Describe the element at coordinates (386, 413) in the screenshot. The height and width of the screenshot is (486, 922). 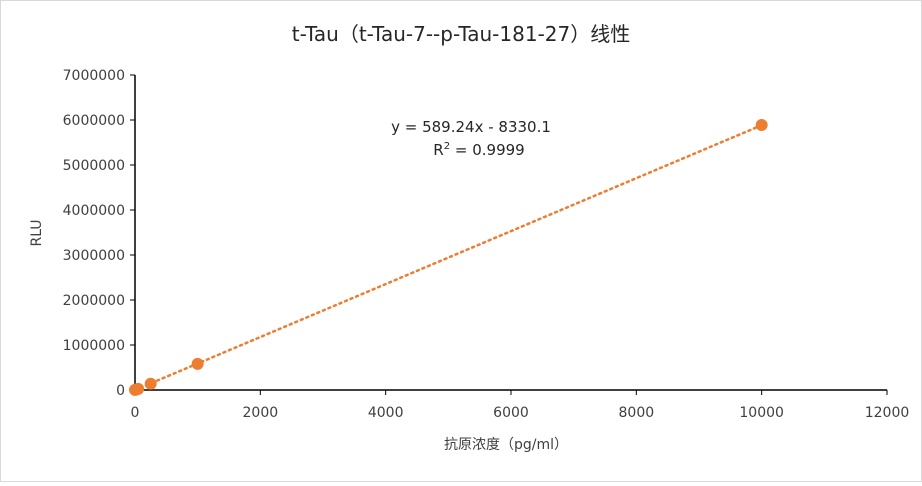
I see `x-tick-label: 4000` at that location.